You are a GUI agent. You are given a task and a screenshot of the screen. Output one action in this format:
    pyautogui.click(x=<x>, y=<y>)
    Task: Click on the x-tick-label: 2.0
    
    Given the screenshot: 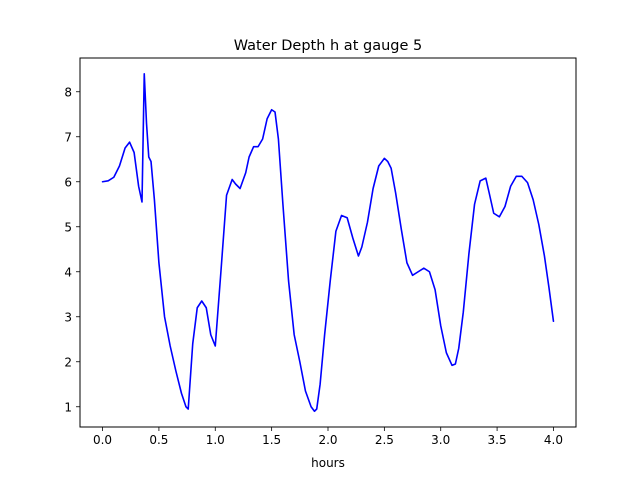 What is the action you would take?
    pyautogui.click(x=327, y=440)
    